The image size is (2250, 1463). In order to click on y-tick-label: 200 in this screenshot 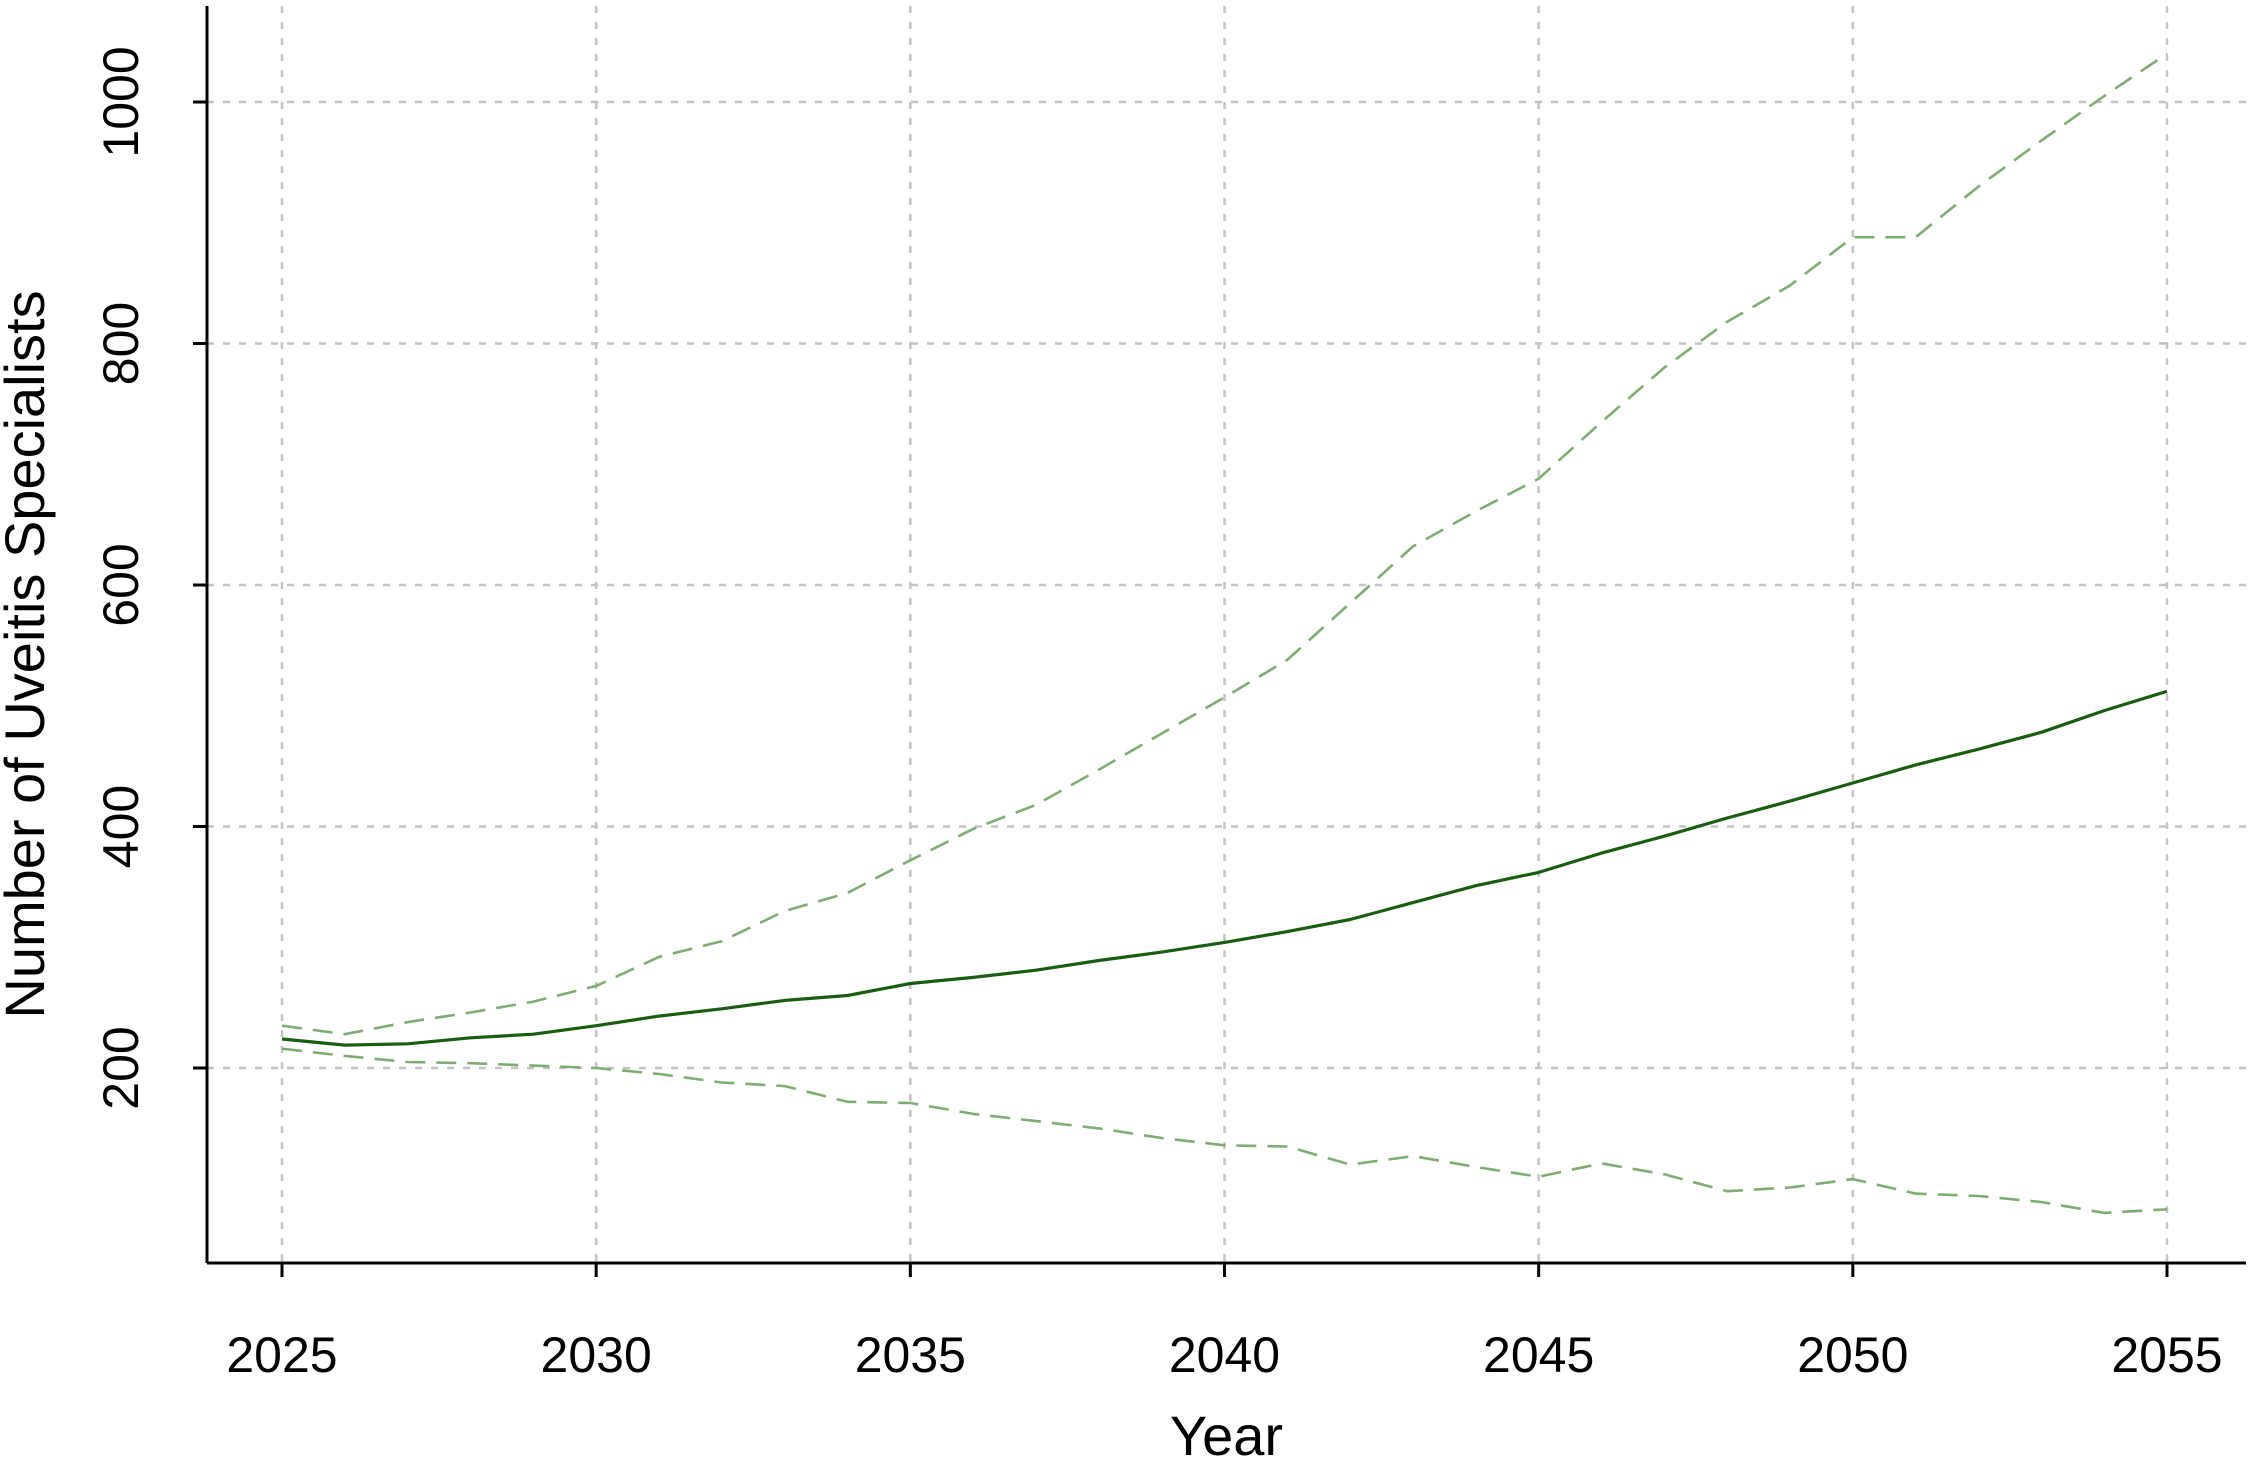, I will do `click(121, 1067)`.